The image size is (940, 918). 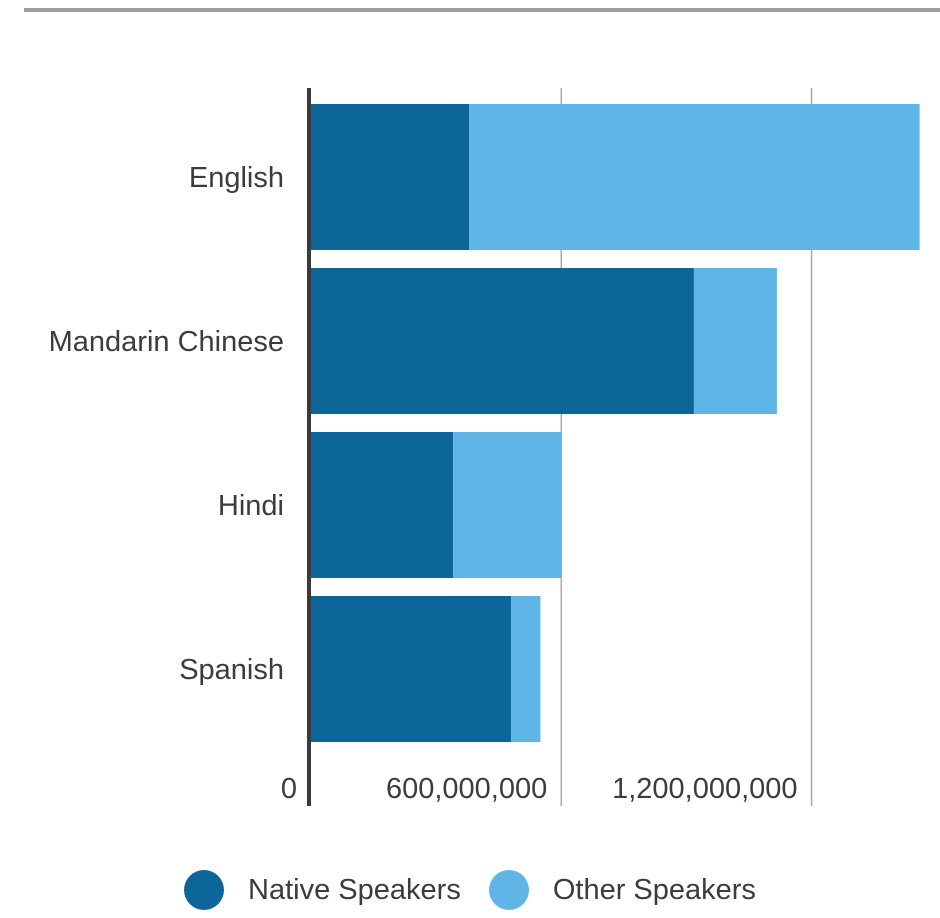 I want to click on bar-mandarin-chinese-native, so click(x=502, y=341).